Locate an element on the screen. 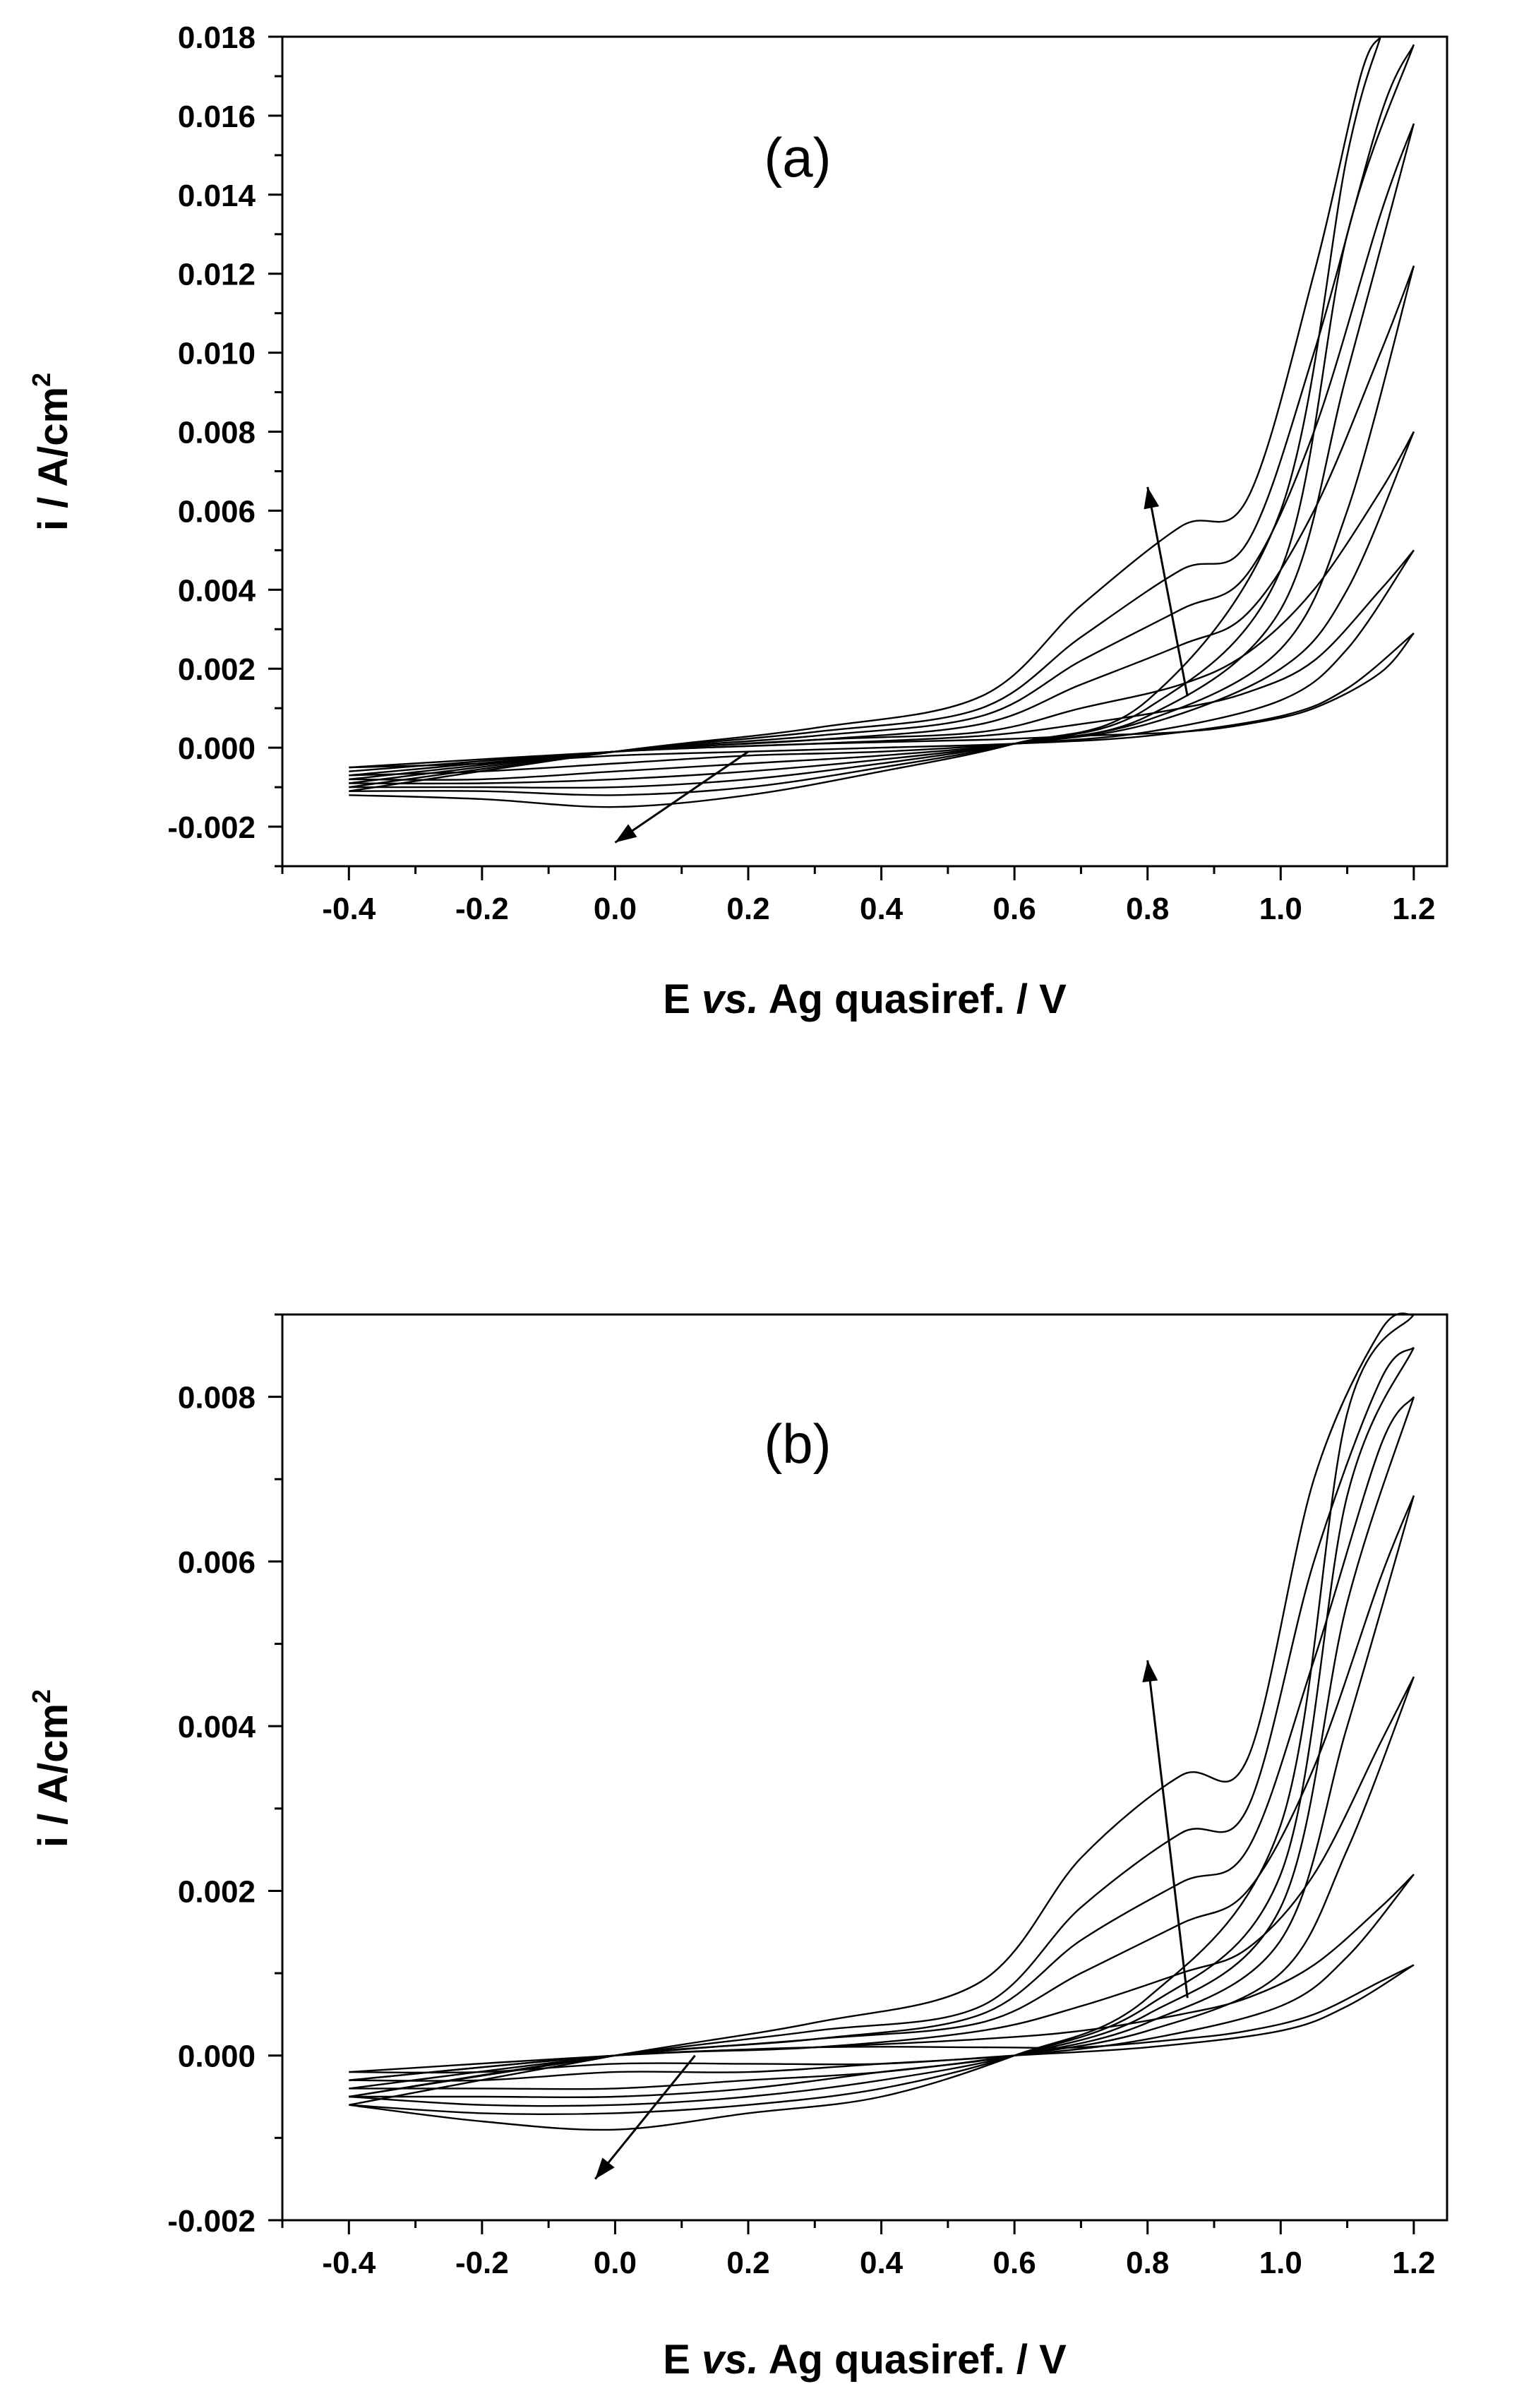 This screenshot has height=2408, width=1536. y-tick-label-b: 0.002 is located at coordinates (217, 1892).